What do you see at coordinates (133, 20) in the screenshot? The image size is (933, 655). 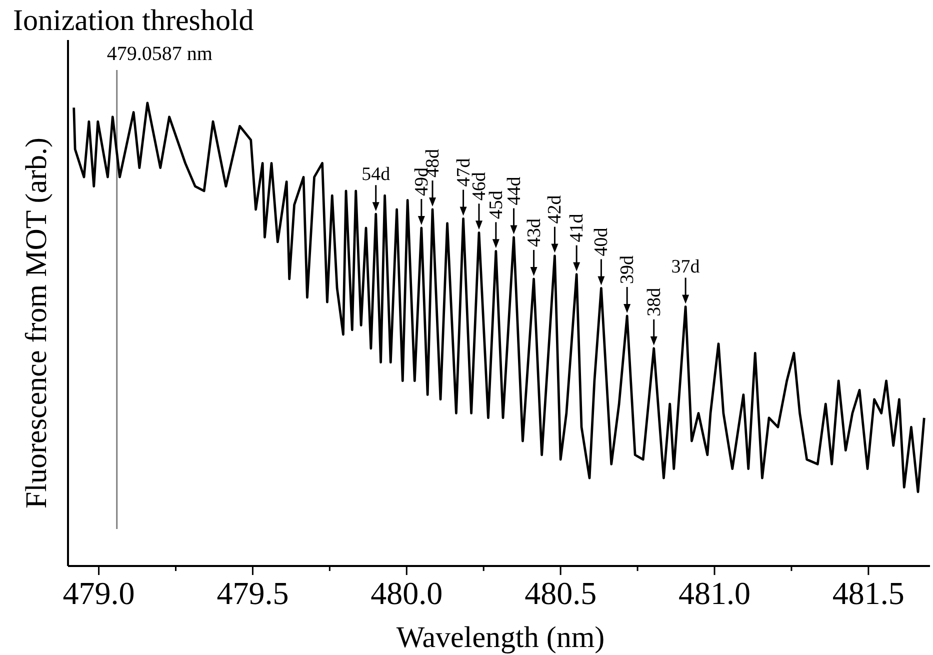 I see `chart-title: Ionization threshold` at bounding box center [133, 20].